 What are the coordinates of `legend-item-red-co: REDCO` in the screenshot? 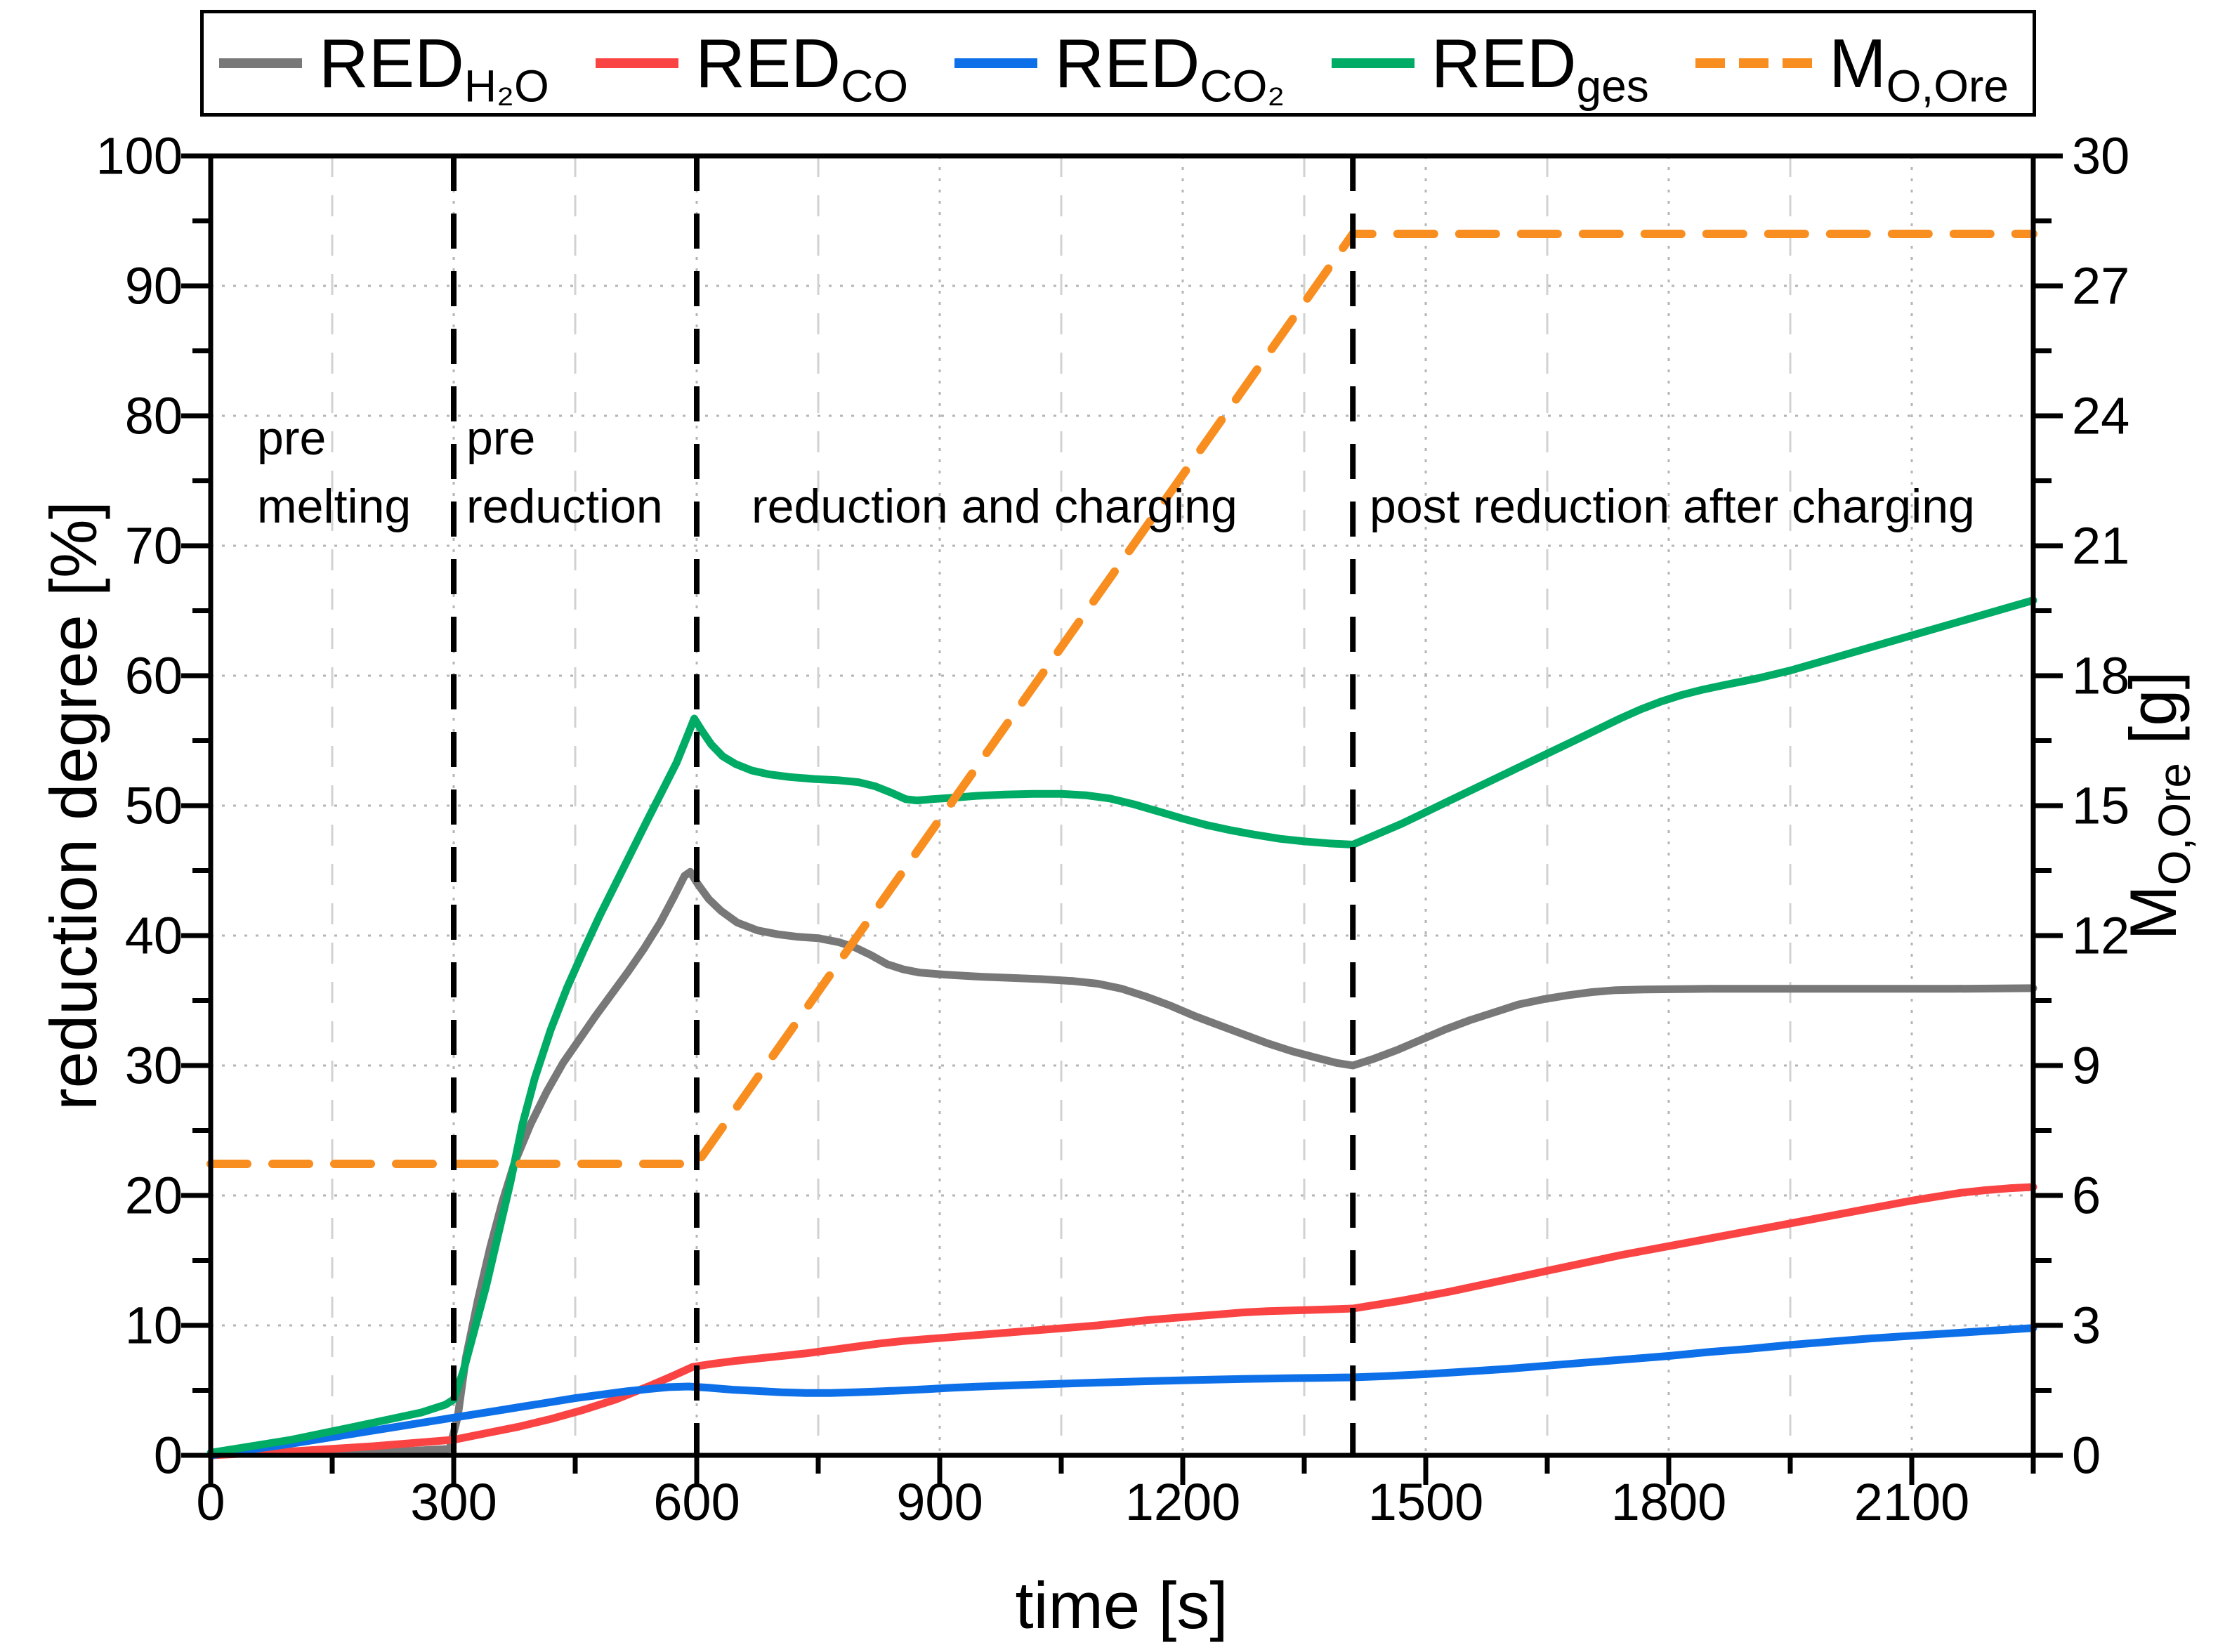 It's located at (752, 69).